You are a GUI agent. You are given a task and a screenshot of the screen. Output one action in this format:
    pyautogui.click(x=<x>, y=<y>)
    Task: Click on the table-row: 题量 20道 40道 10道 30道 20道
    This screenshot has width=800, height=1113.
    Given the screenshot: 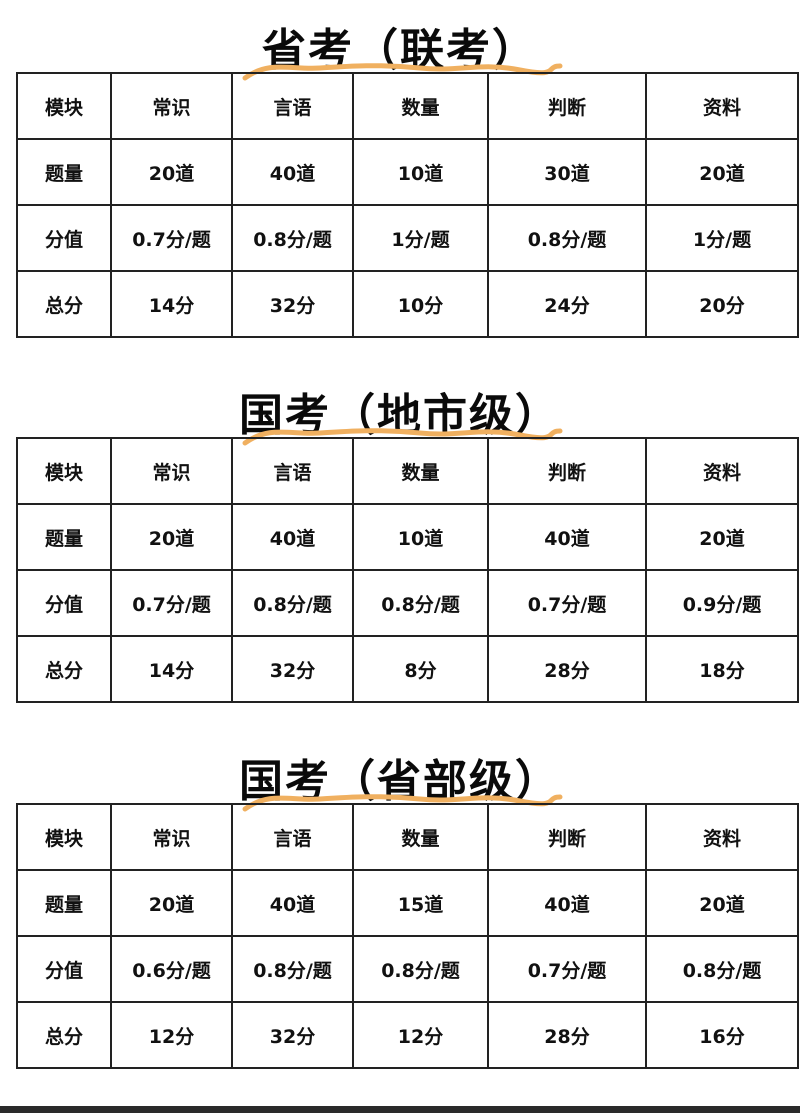 What is the action you would take?
    pyautogui.click(x=407, y=172)
    